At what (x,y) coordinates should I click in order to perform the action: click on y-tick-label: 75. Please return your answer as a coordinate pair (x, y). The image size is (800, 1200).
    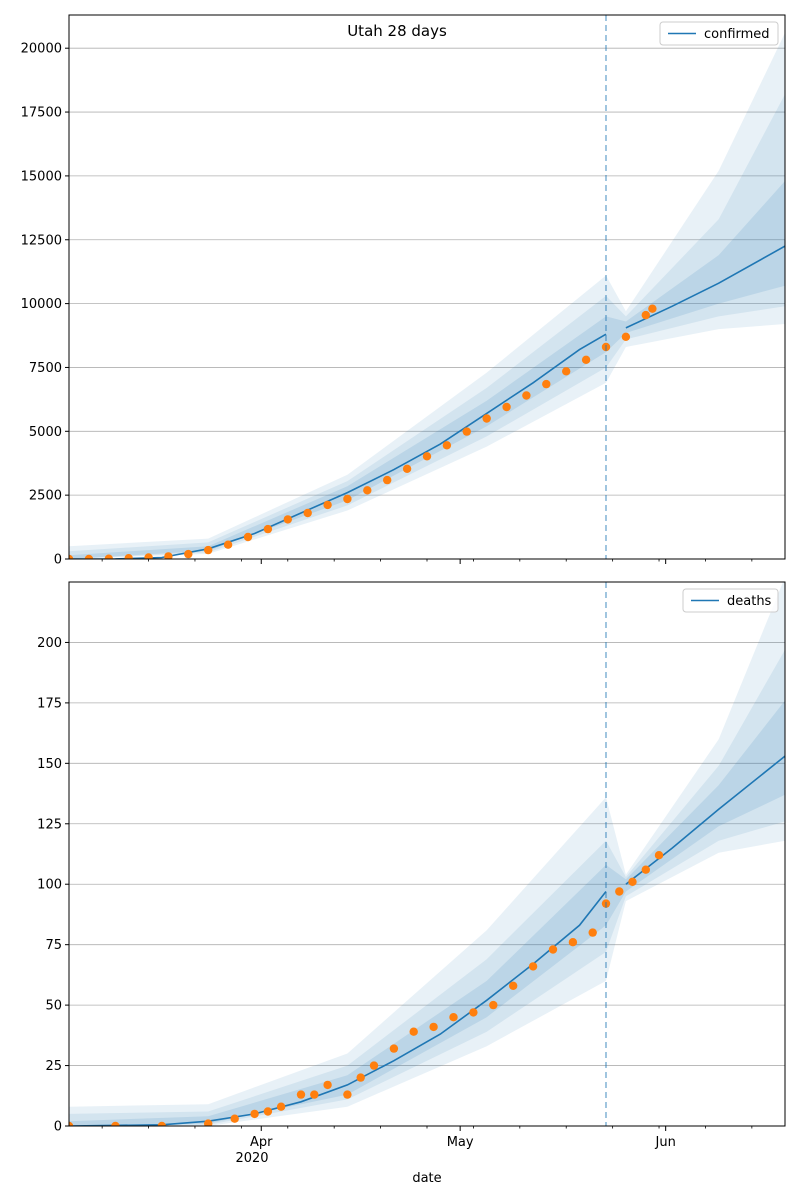
    Looking at the image, I should click on (53, 945).